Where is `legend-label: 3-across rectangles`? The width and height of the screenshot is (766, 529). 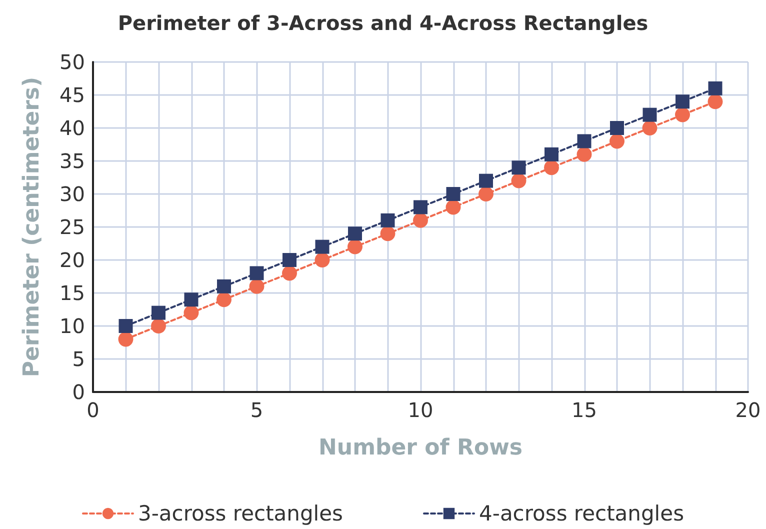
legend-label: 3-across rectangles is located at coordinates (241, 514).